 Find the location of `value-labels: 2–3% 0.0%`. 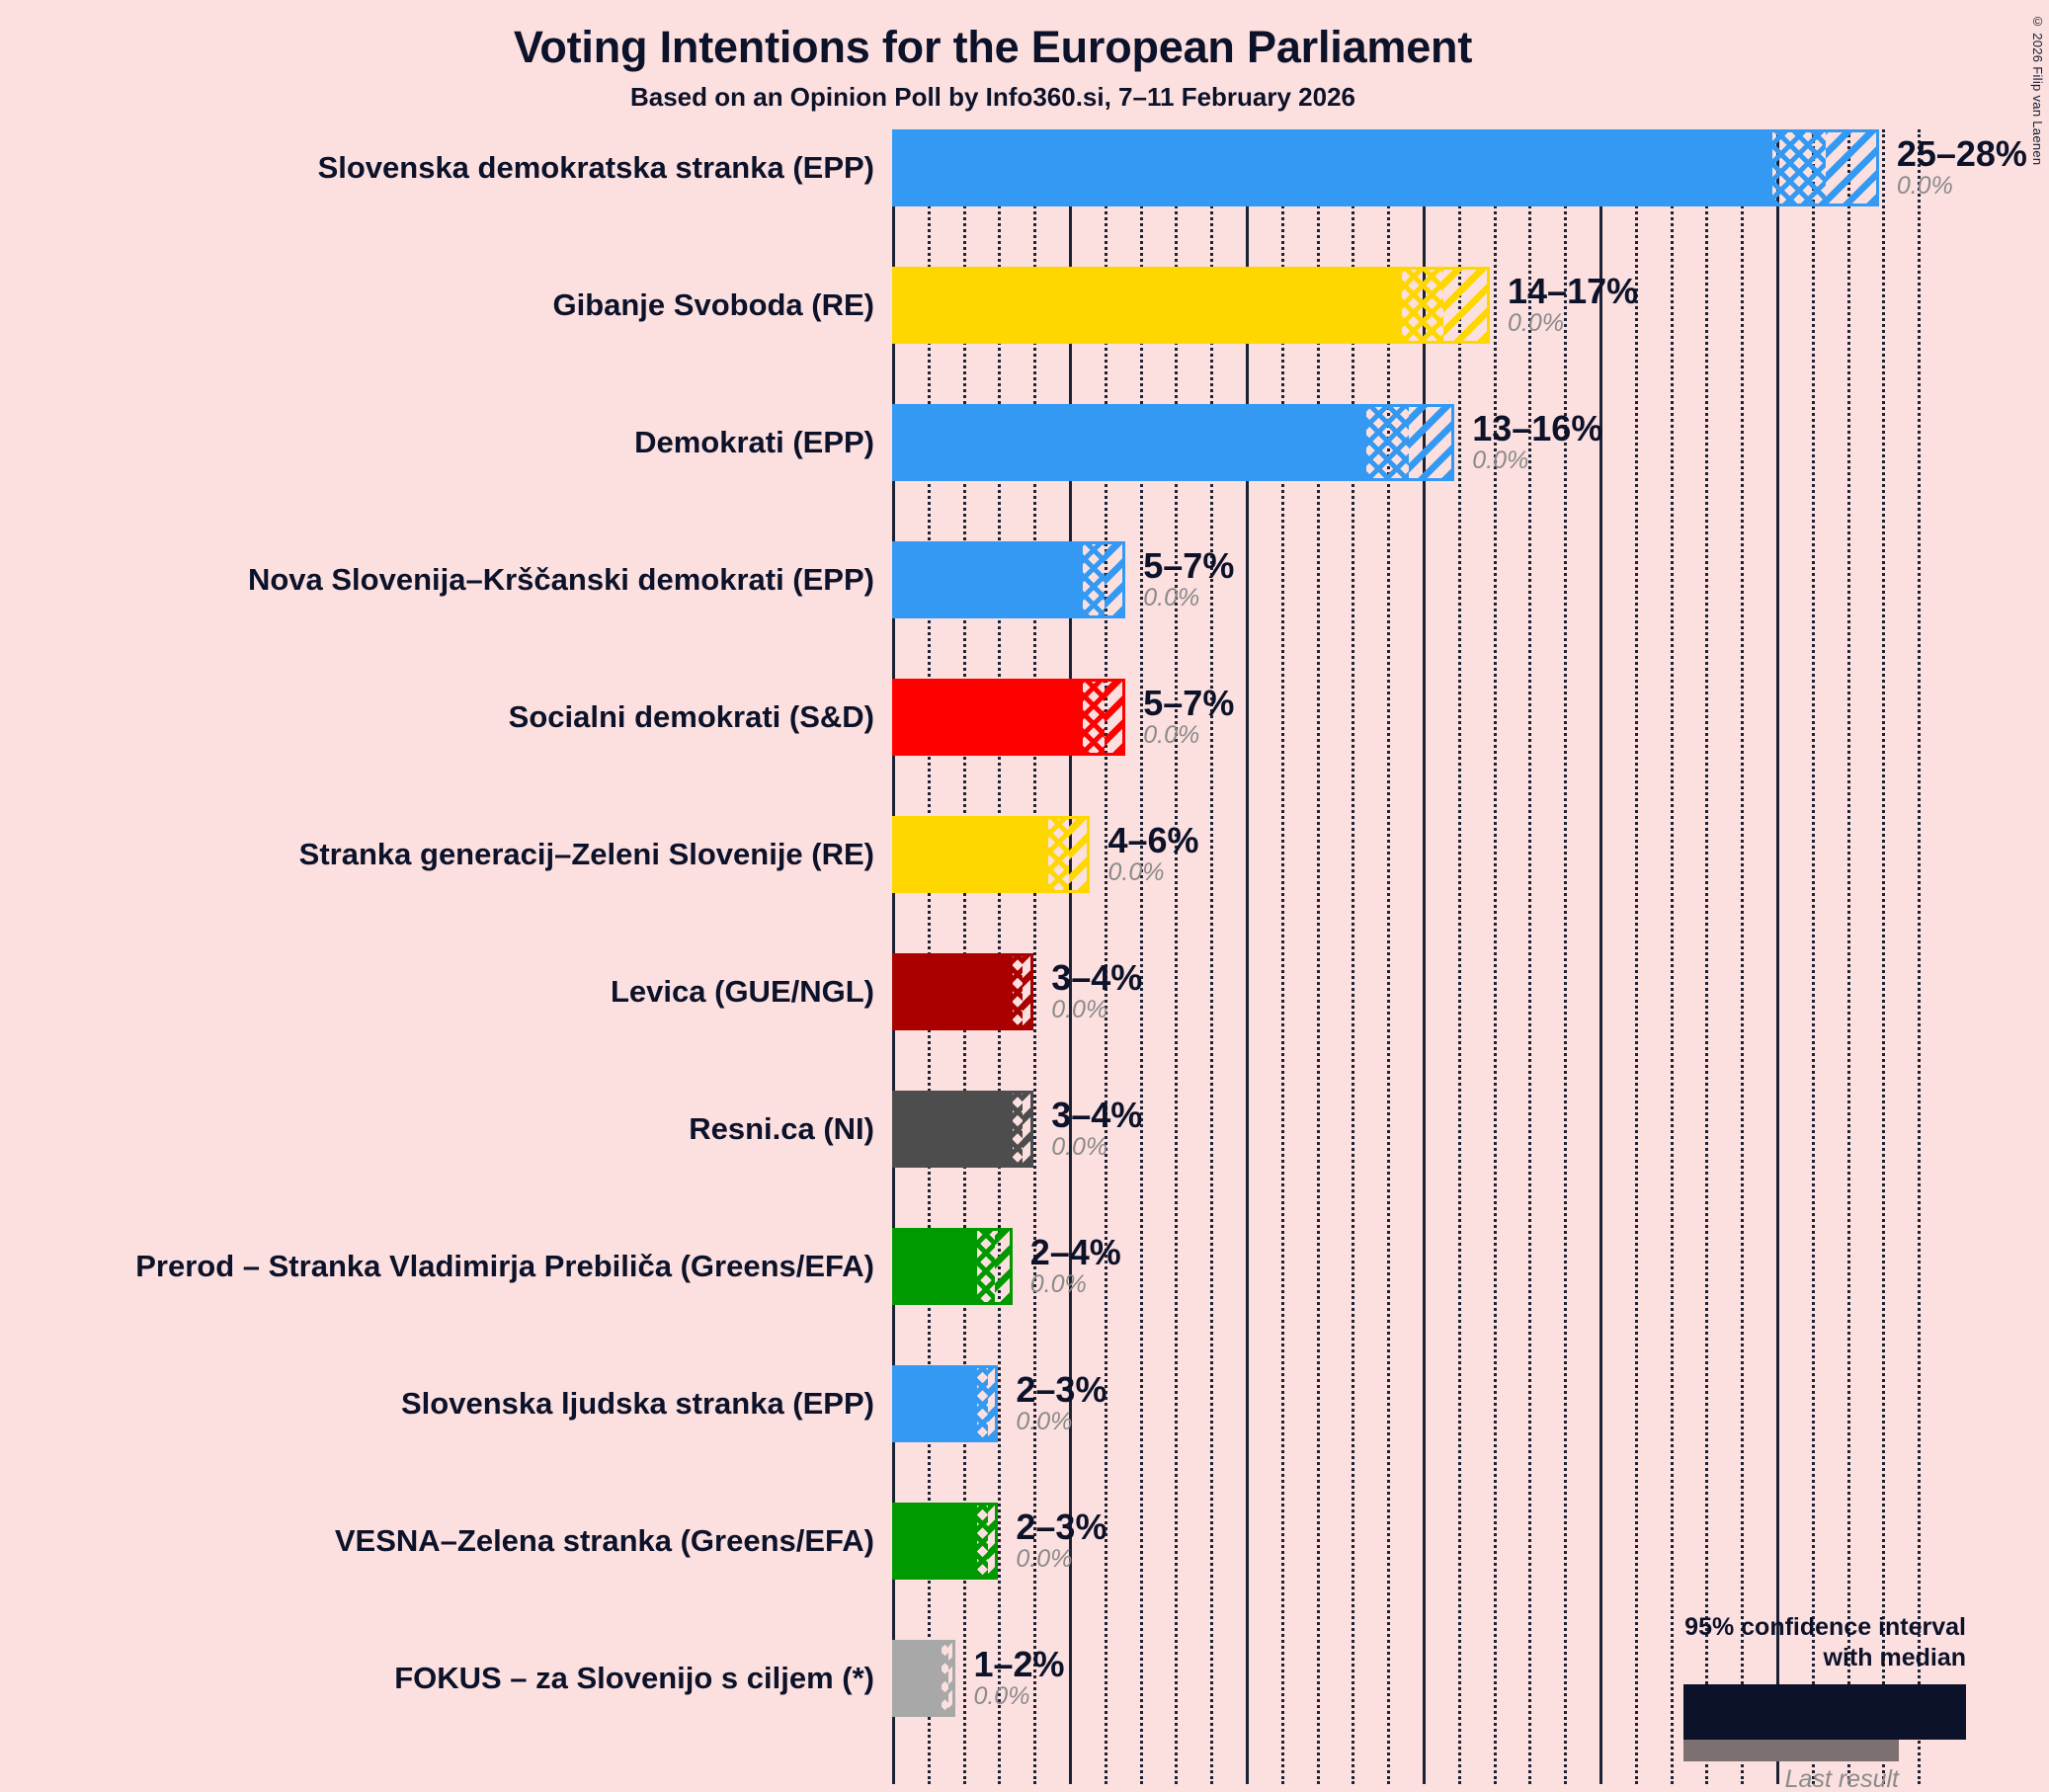

value-labels: 2–3% 0.0% is located at coordinates (1061, 1403).